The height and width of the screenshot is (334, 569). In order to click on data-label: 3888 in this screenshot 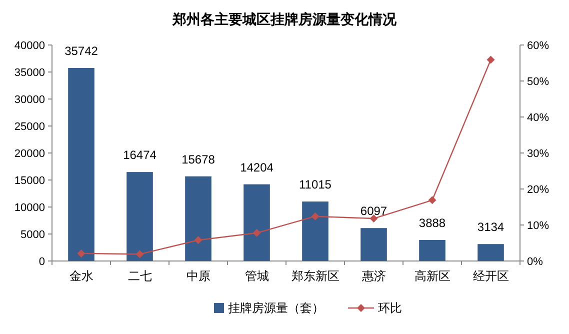, I will do `click(432, 223)`.